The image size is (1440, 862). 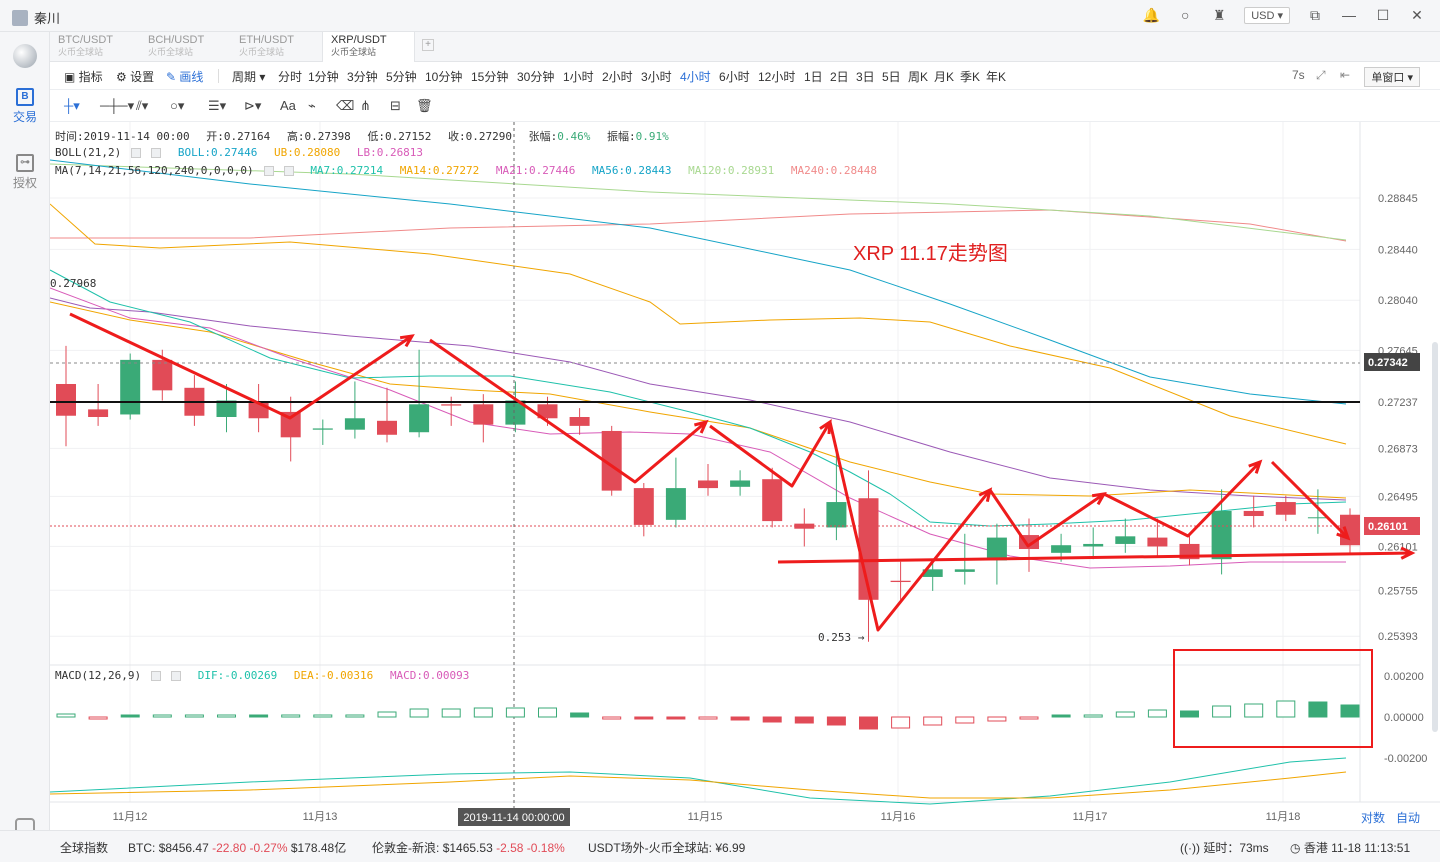 What do you see at coordinates (1408, 818) in the screenshot?
I see `auto-scale-button: 自动` at bounding box center [1408, 818].